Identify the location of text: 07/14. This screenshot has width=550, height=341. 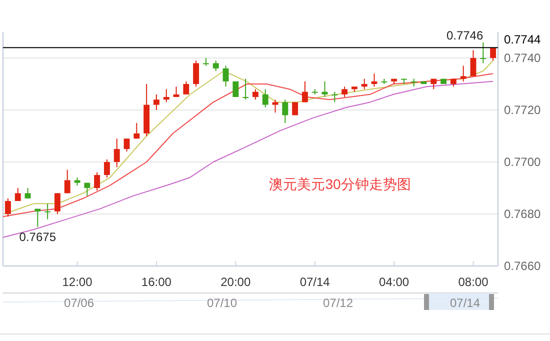
(465, 303).